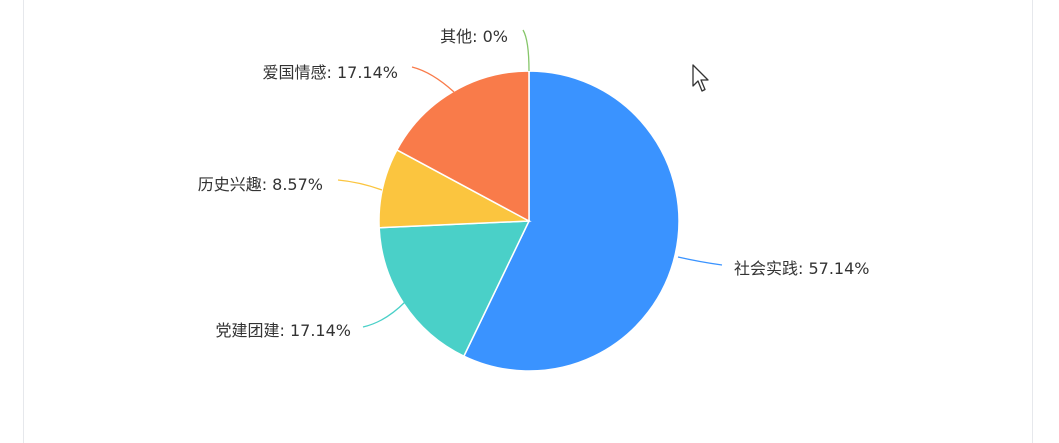 The width and height of the screenshot is (1059, 443). I want to click on leader-line-history-interest, so click(360, 185).